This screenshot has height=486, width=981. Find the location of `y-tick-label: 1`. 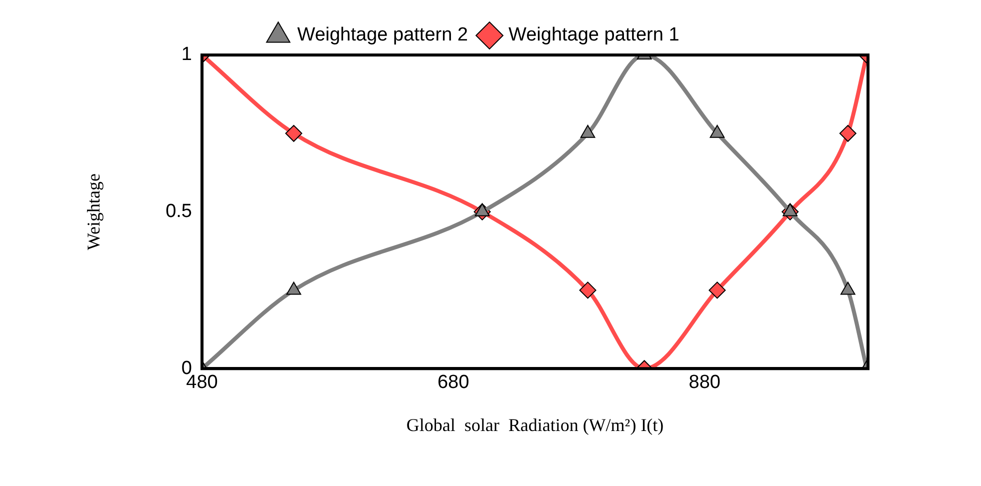

y-tick-label: 1 is located at coordinates (186, 55).